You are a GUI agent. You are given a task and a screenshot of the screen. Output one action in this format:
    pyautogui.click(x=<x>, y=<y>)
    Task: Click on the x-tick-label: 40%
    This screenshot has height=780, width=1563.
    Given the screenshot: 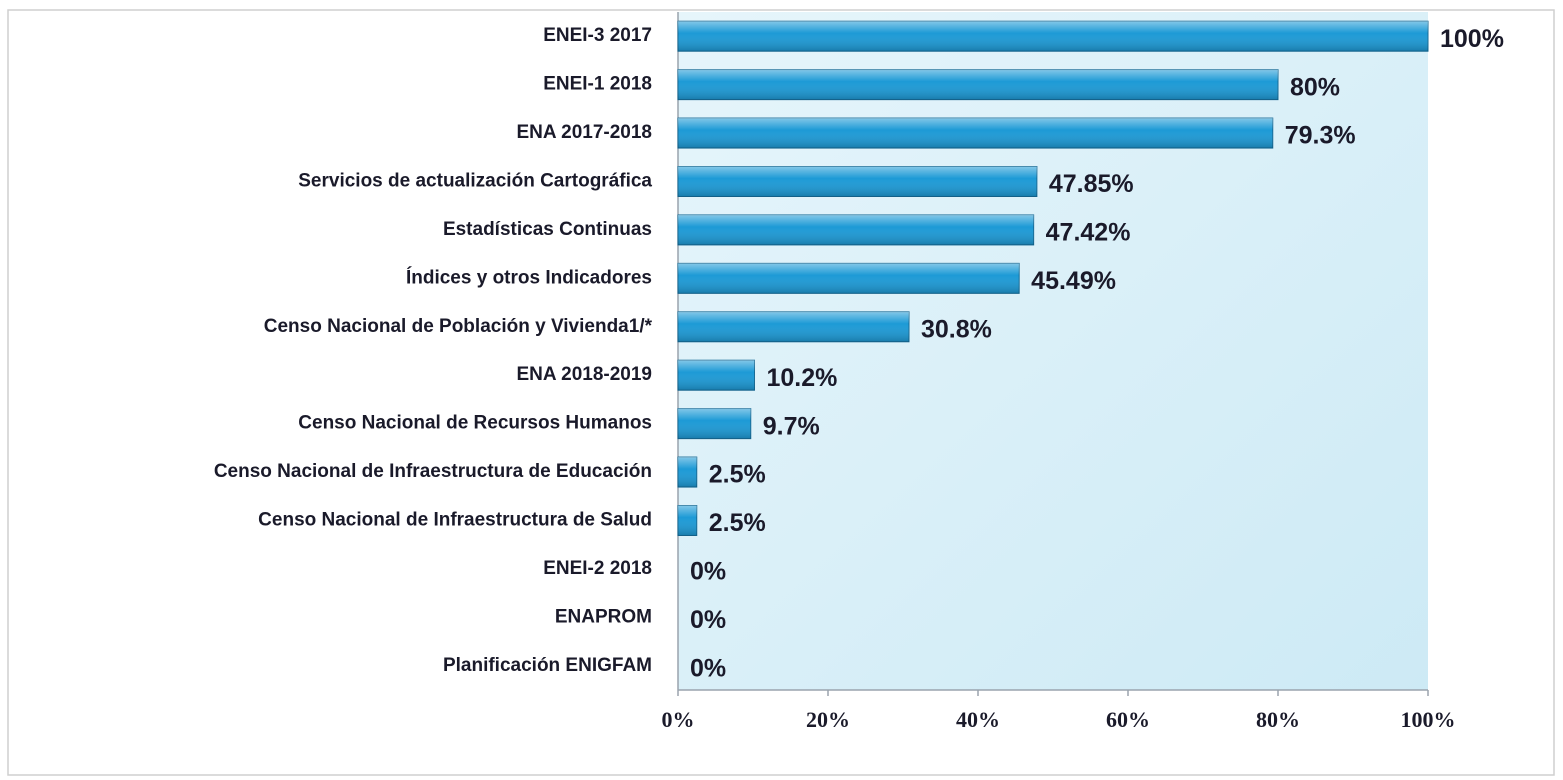 What is the action you would take?
    pyautogui.click(x=978, y=719)
    